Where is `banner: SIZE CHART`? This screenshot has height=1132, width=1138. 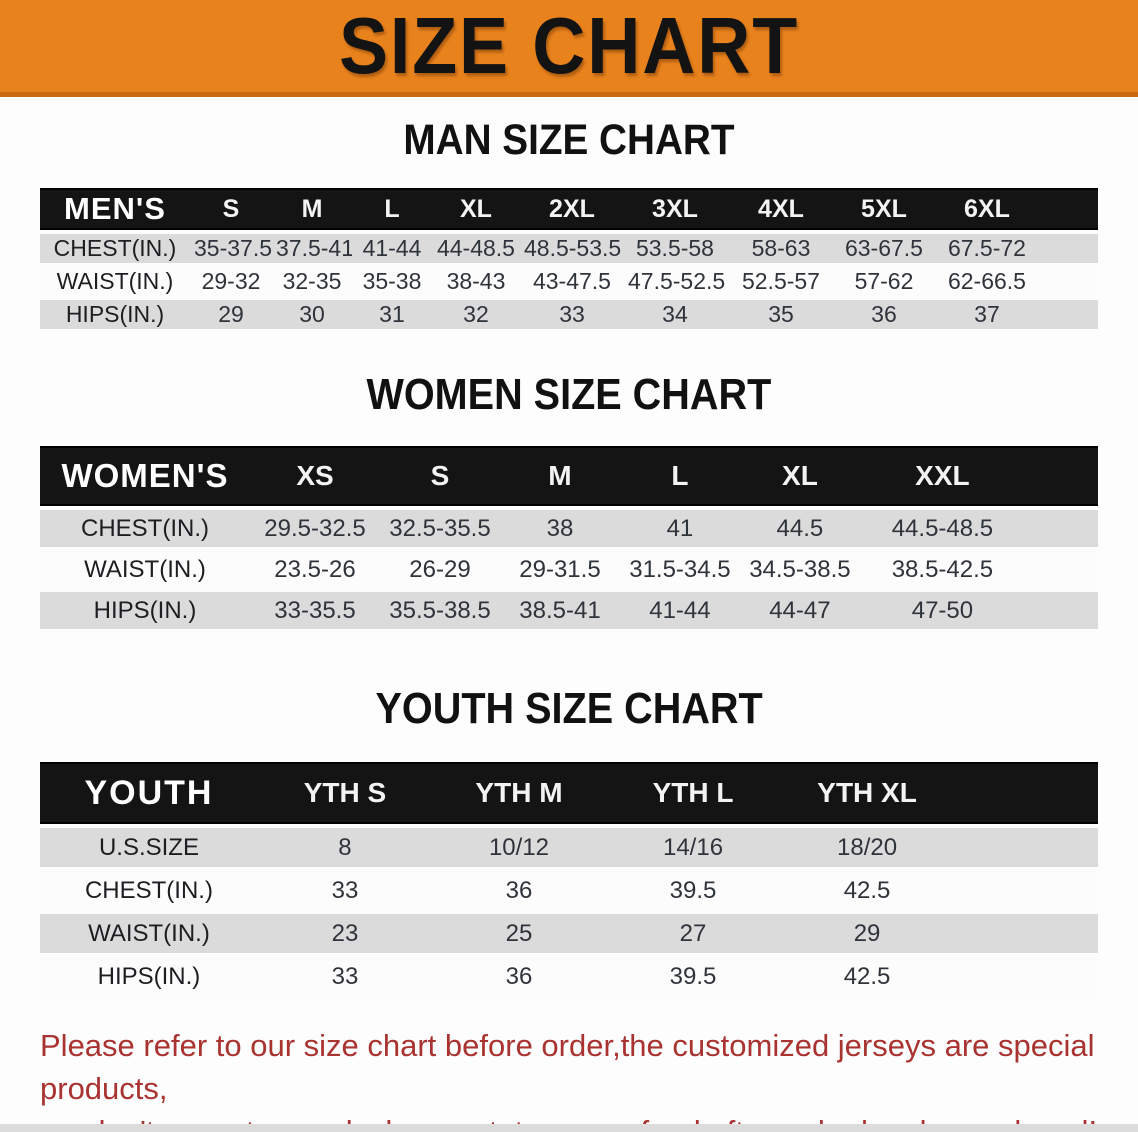 banner: SIZE CHART is located at coordinates (569, 48).